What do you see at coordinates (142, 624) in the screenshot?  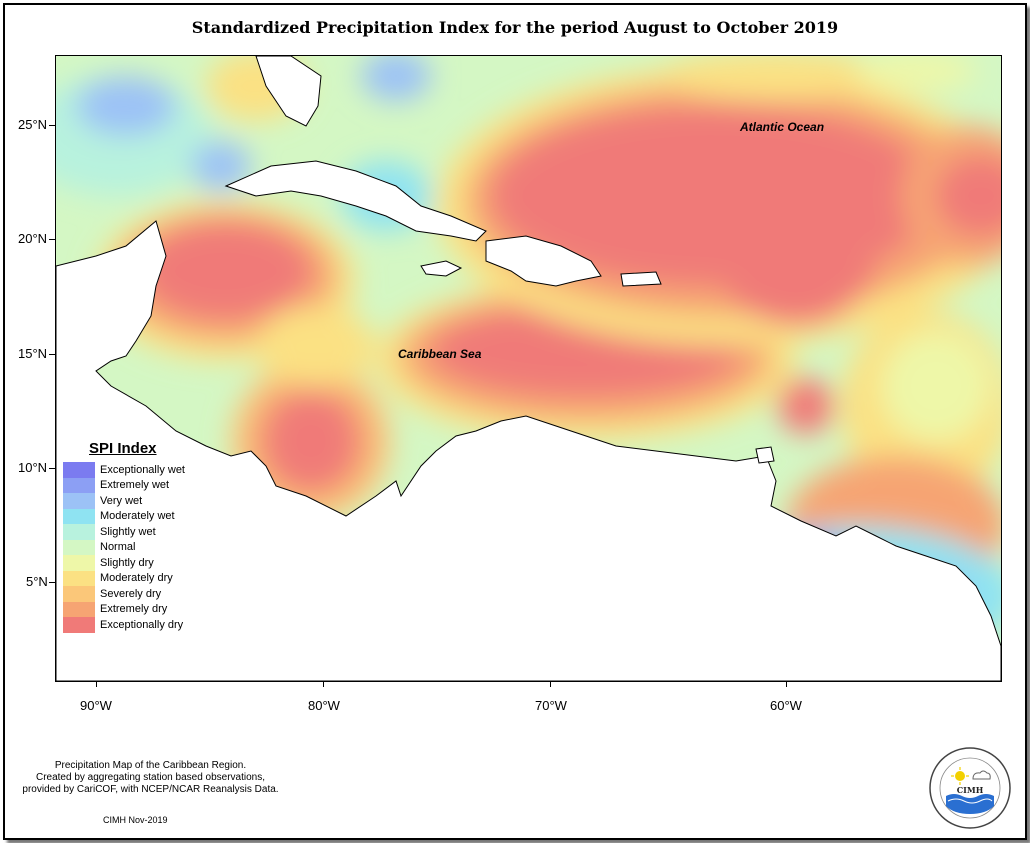 I see `legend-label: Exceptionally dry` at bounding box center [142, 624].